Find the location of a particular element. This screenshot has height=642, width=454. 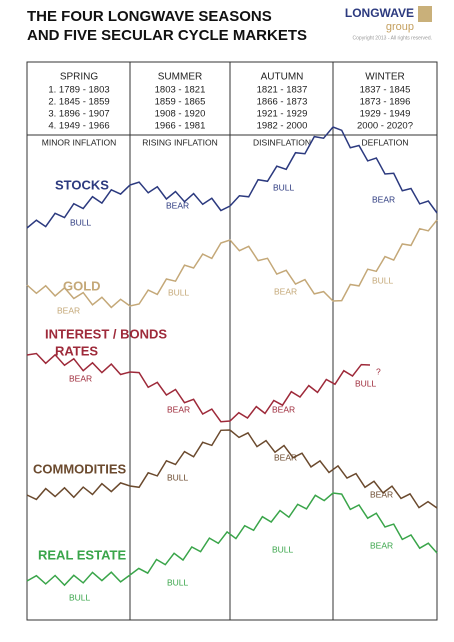

season-period: 1873 - 1896 is located at coordinates (385, 102).